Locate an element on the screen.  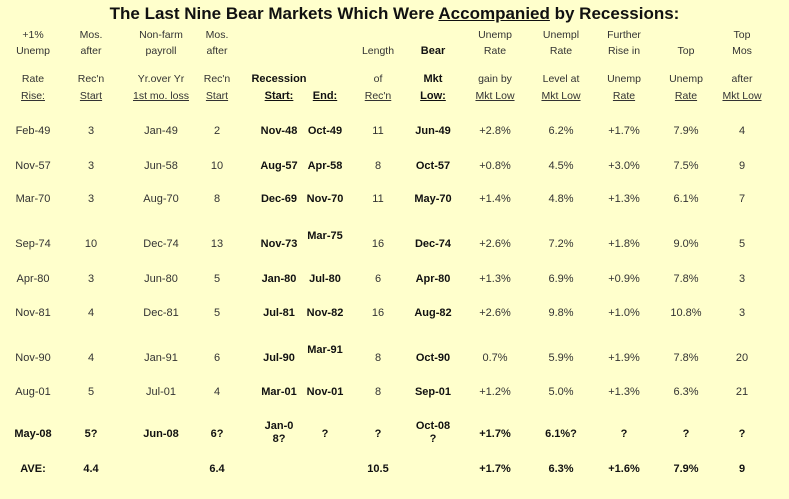
column-header-top: Top is located at coordinates (742, 35).